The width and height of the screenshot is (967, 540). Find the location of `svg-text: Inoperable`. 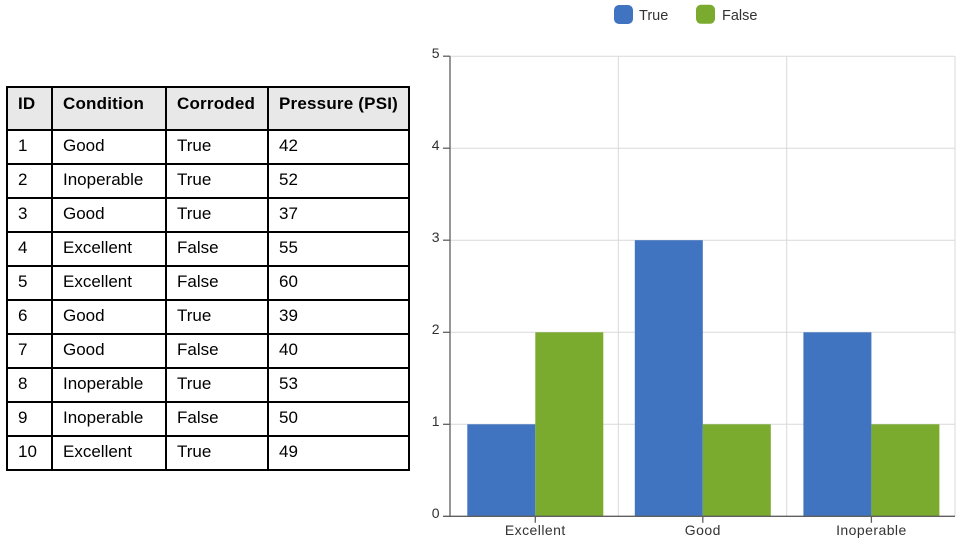

svg-text: Inoperable is located at coordinates (871, 530).